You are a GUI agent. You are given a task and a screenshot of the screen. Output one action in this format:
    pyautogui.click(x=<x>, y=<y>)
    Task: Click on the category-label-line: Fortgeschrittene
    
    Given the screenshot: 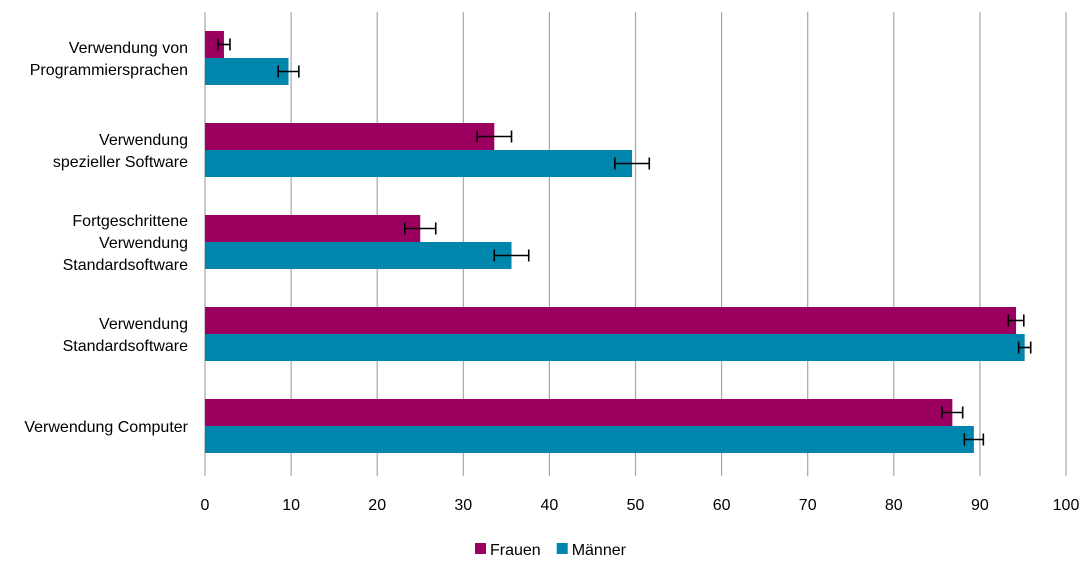 What is the action you would take?
    pyautogui.click(x=130, y=221)
    